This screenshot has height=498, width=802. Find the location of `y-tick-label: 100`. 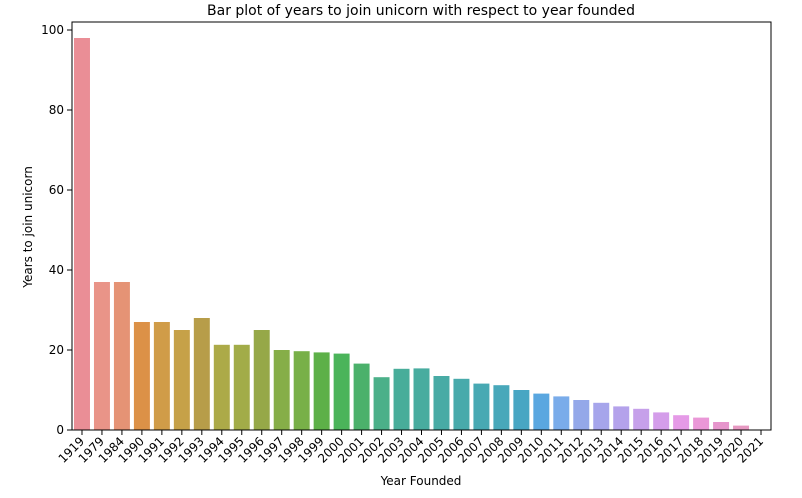

y-tick-label: 100 is located at coordinates (52, 30).